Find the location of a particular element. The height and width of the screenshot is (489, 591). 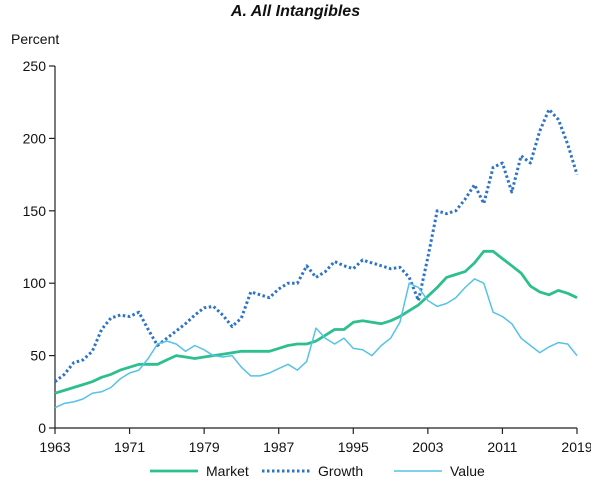

x-tick-label: 1971 is located at coordinates (129, 447).